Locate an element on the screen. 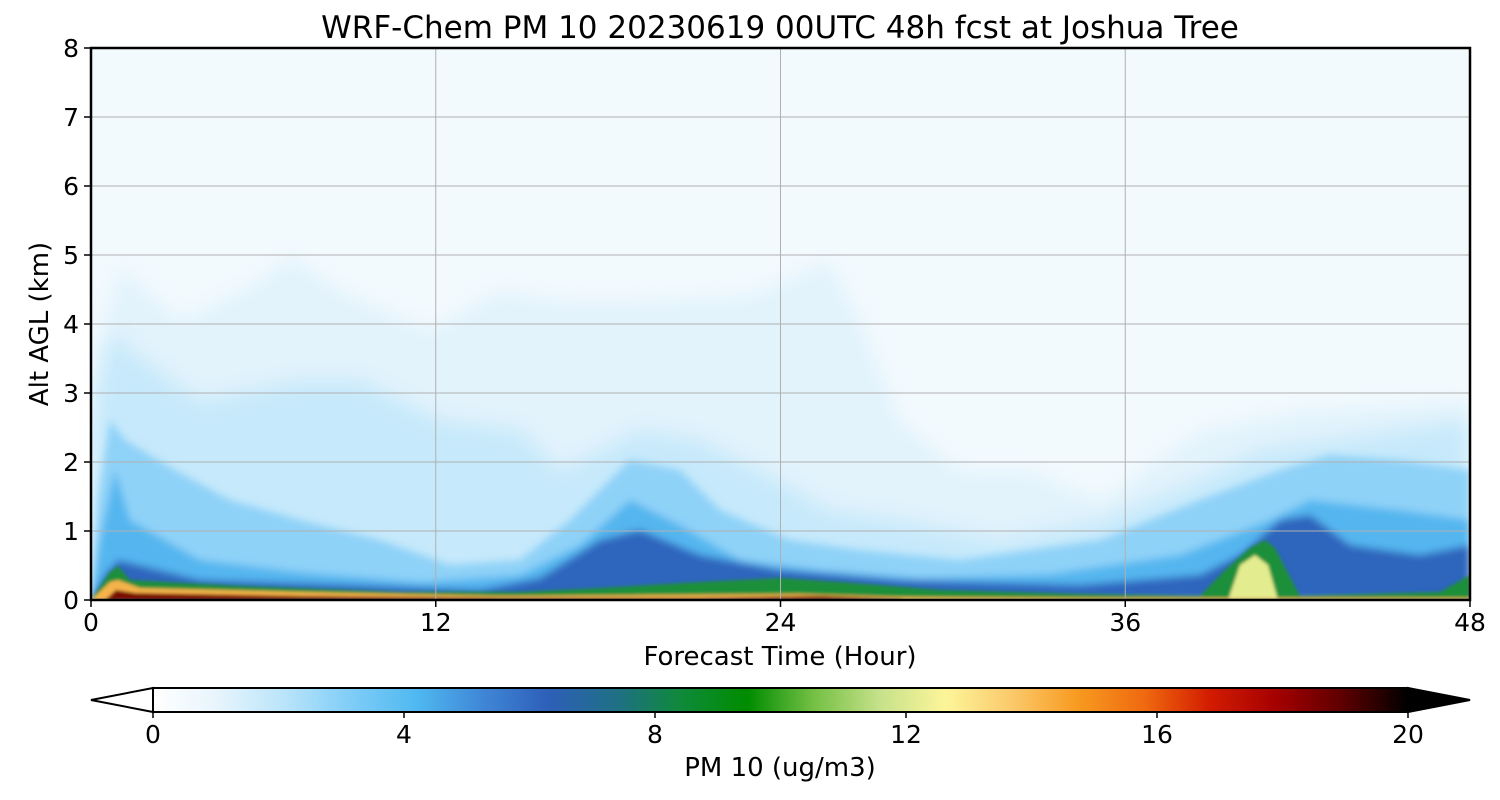  y-axis-ticks: 0 1 2 3 4 5 6 7 8 is located at coordinates (77, 324).